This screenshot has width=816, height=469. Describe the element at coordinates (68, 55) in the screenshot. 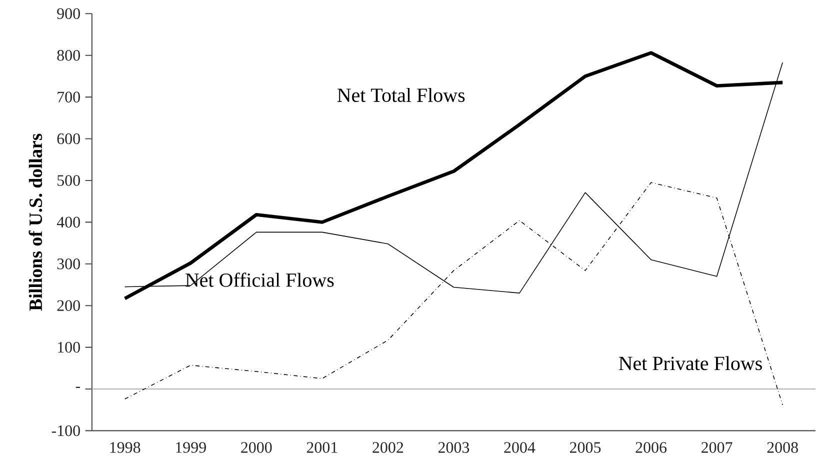

I see `y-tick-label: 800` at that location.